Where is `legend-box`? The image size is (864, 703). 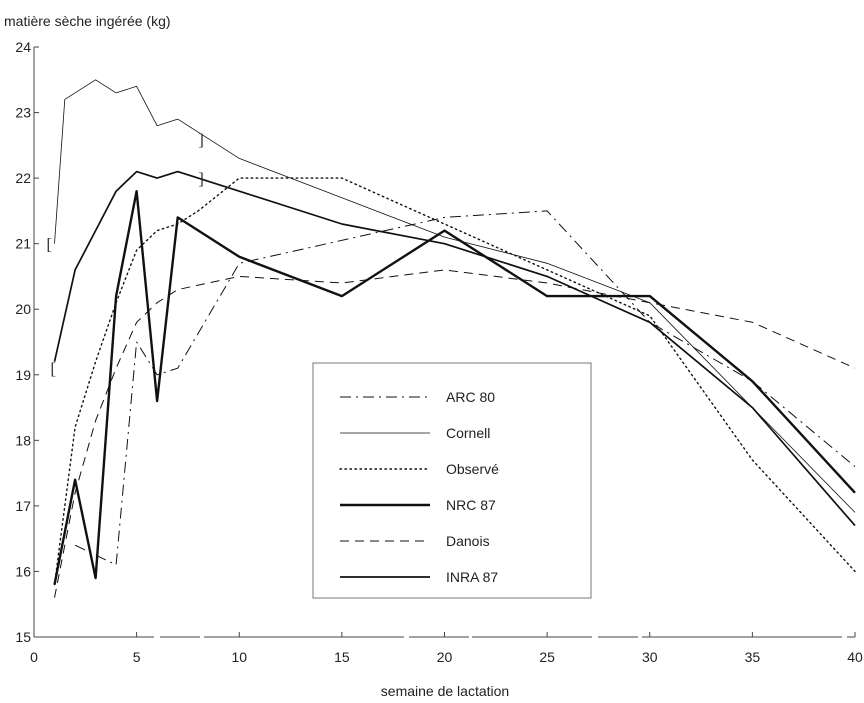
legend-box is located at coordinates (452, 480).